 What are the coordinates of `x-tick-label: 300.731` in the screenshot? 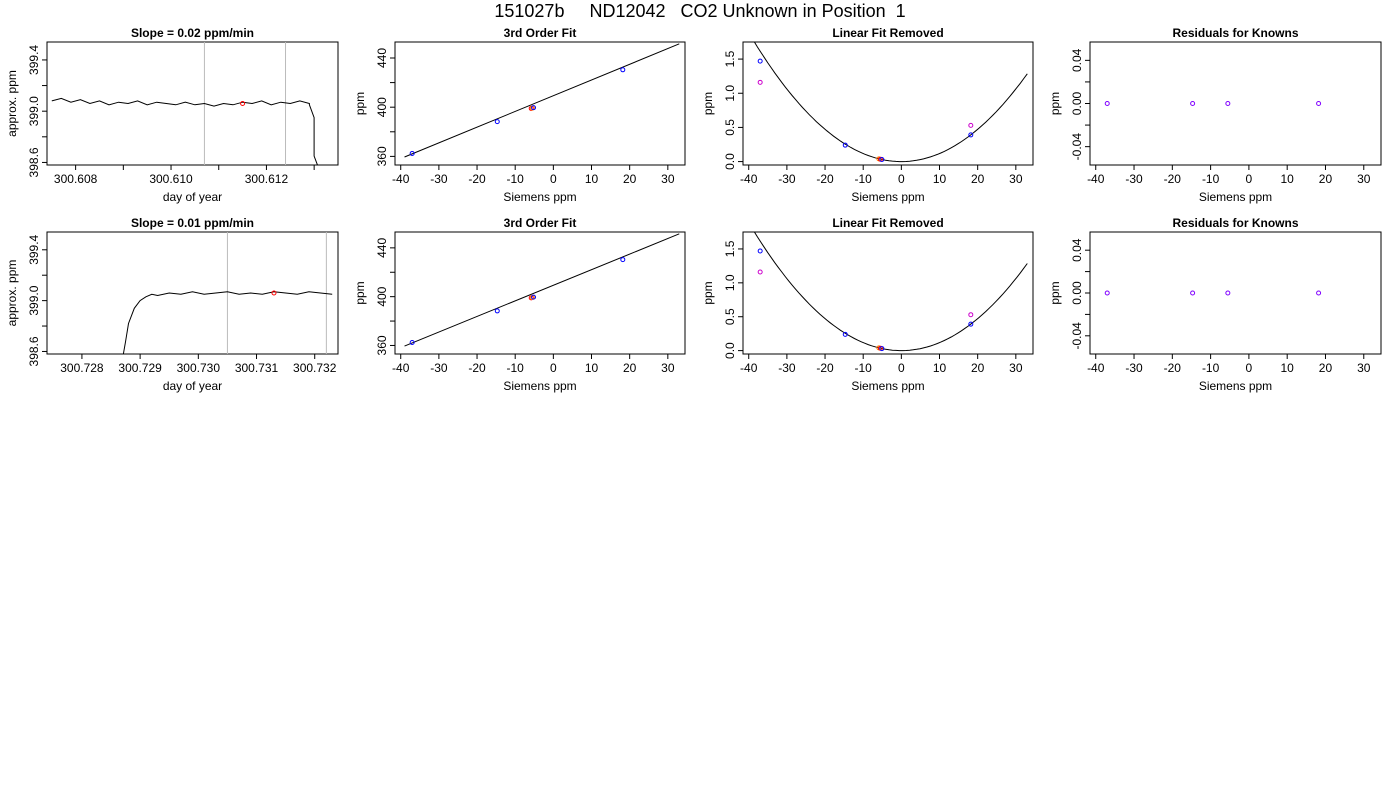 It's located at (257, 368).